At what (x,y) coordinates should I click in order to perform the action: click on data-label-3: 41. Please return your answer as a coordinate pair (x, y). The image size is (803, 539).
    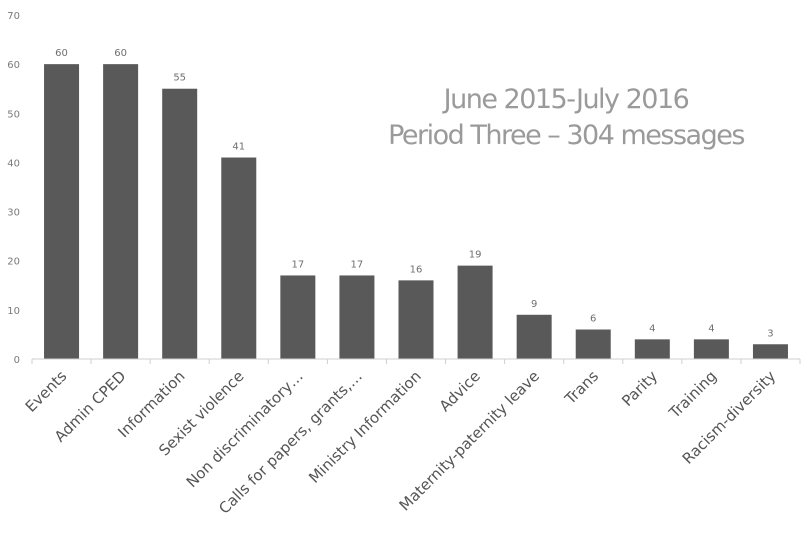
    Looking at the image, I should click on (238, 147).